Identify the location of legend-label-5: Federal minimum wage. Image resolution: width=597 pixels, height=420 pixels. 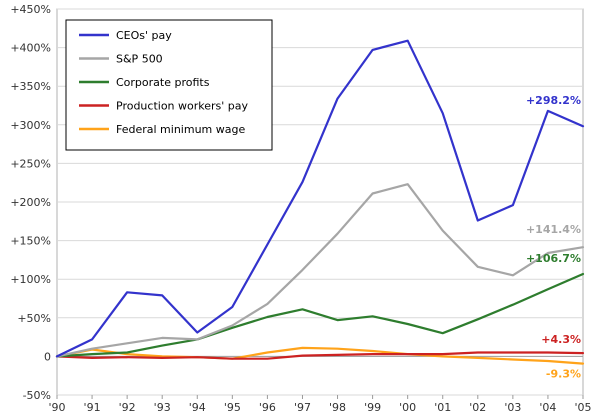
(180, 129).